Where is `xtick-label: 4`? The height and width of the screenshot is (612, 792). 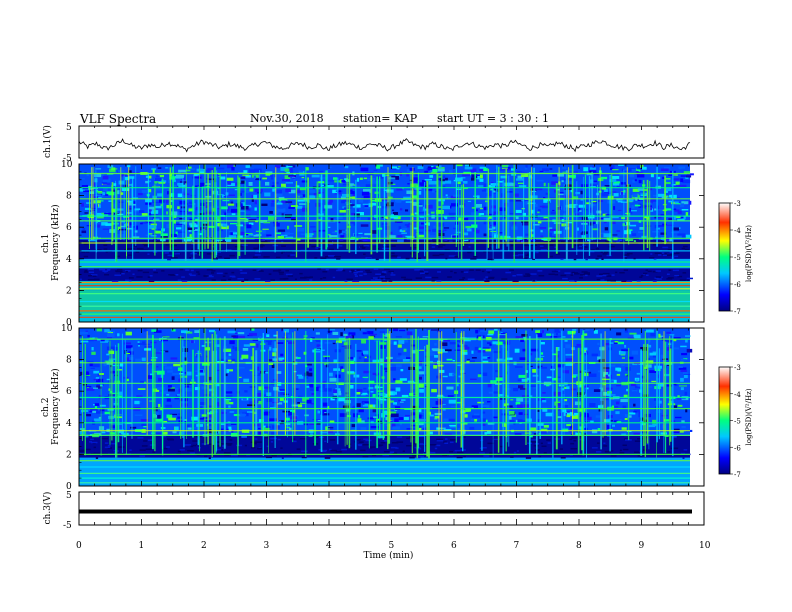
xtick-label: 4 is located at coordinates (329, 546).